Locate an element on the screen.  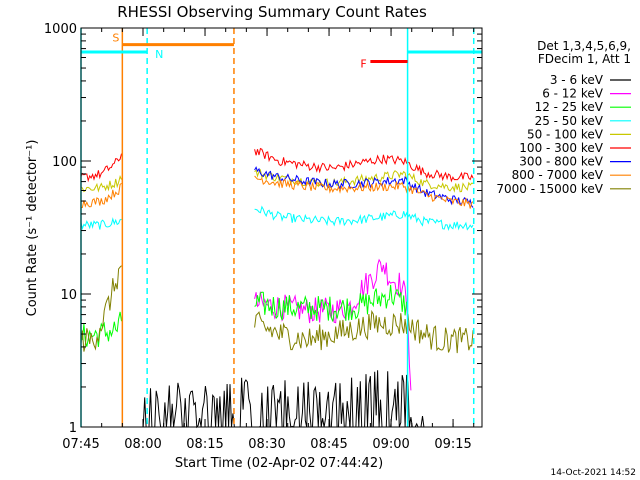
legend-label: 50 - 100 keV is located at coordinates (565, 134).